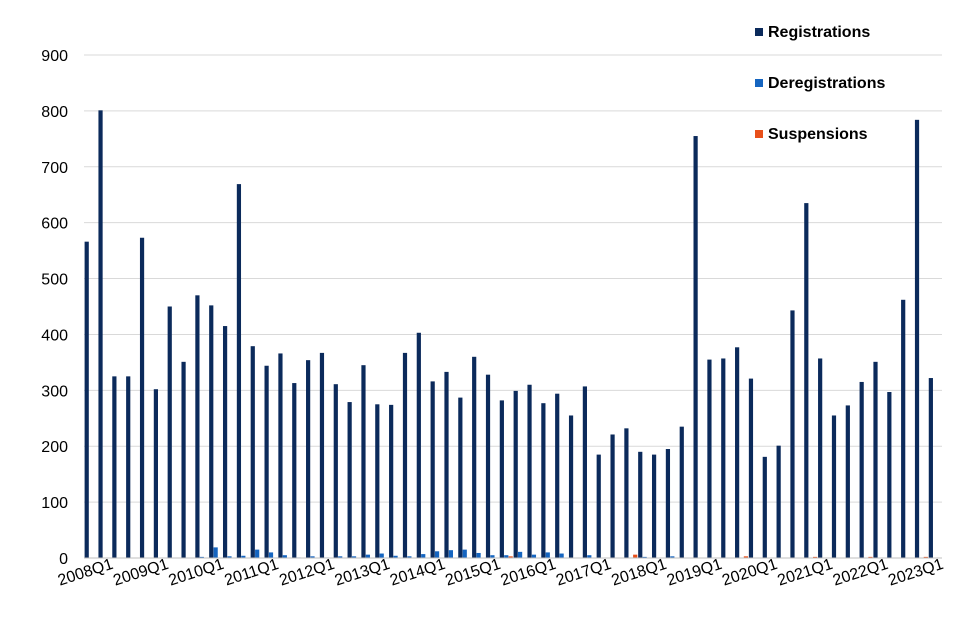  I want to click on legend-swatch-deregistrations, so click(759, 83).